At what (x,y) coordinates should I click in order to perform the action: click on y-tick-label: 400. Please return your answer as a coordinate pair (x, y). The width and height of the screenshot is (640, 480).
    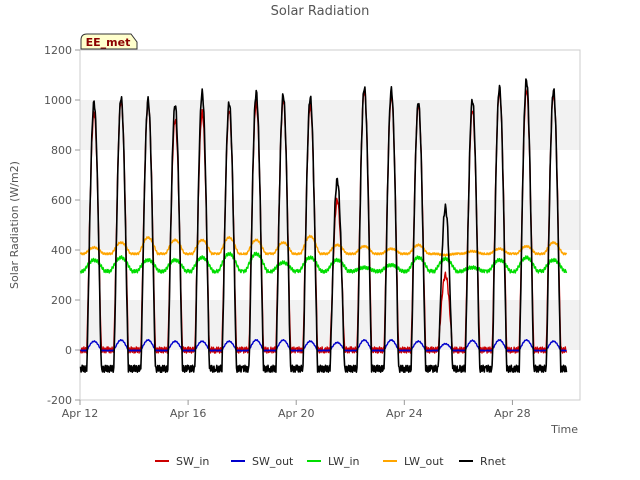
    Looking at the image, I should click on (61, 250).